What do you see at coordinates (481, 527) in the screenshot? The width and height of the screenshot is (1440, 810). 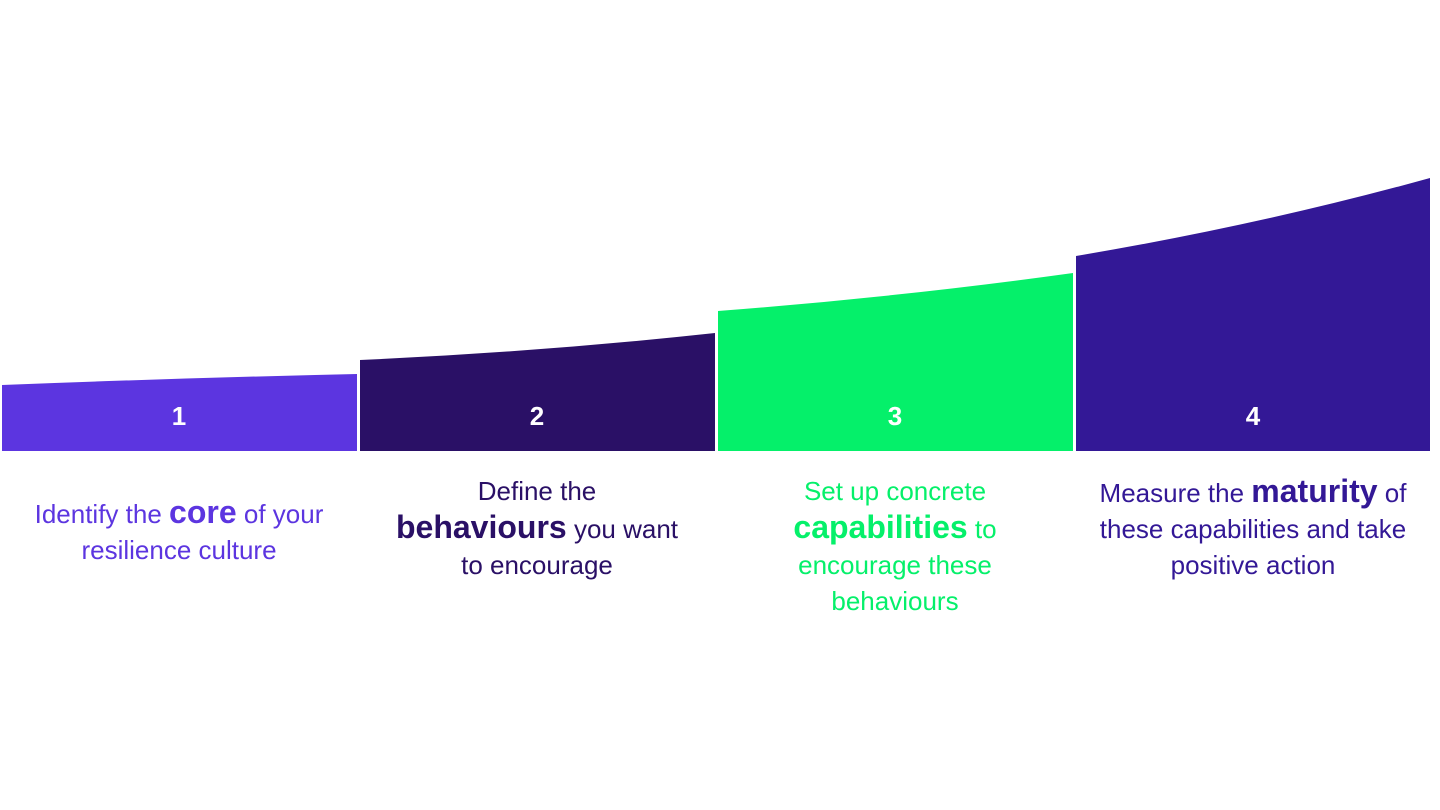 I see `emphasis: behaviours` at bounding box center [481, 527].